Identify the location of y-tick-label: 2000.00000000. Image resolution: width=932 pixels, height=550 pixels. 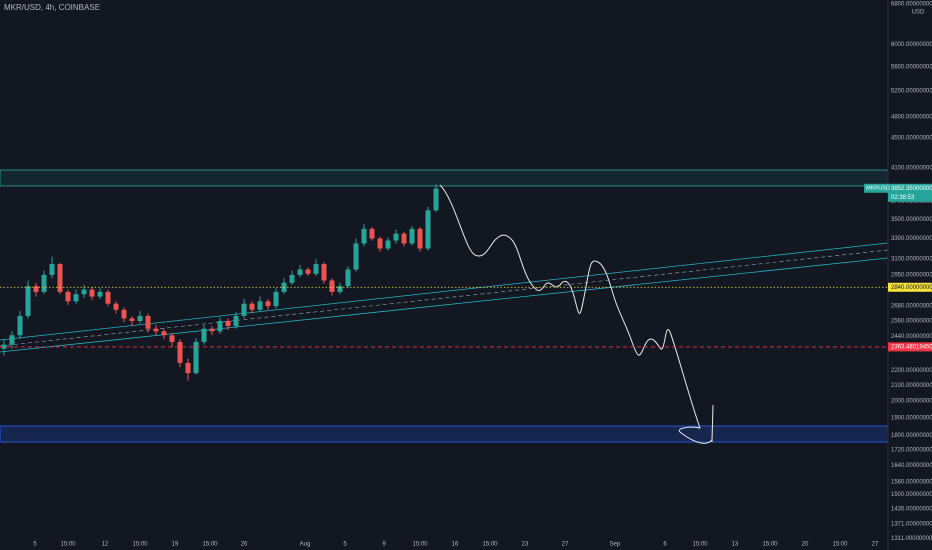
(911, 402).